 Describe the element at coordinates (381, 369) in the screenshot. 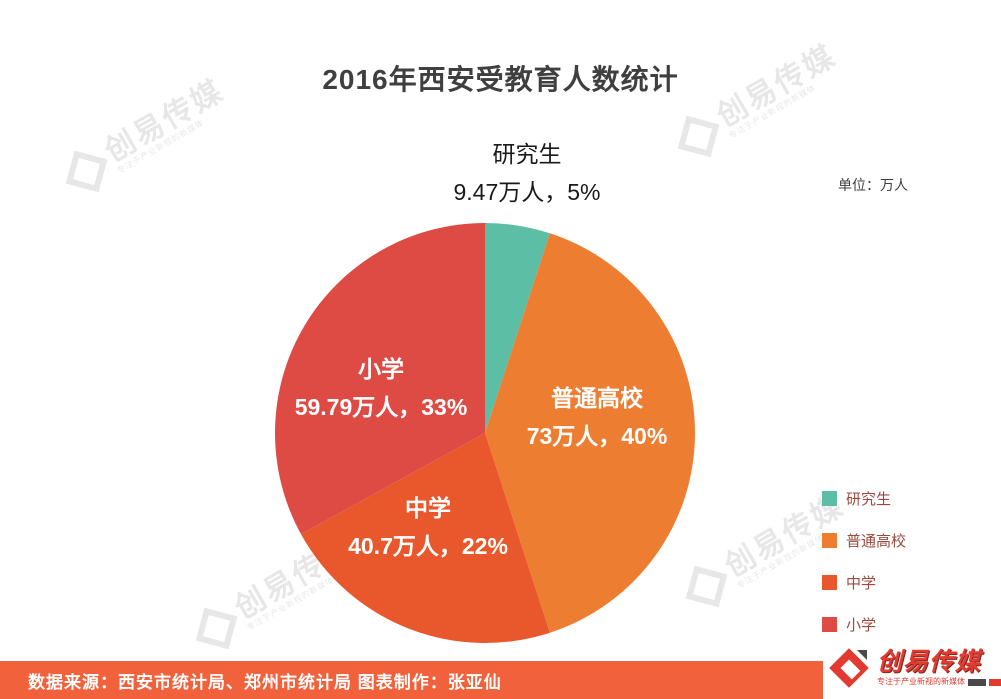

I see `slice-name: 小学` at that location.